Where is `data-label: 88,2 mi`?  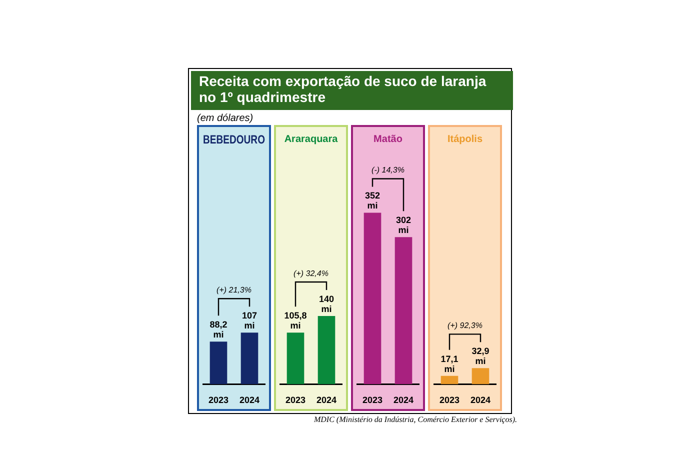
data-label: 88,2 mi is located at coordinates (219, 330).